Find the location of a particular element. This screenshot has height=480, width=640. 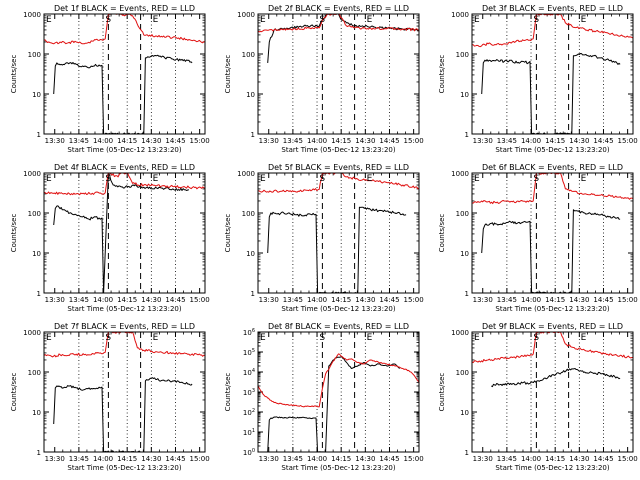

y-tick-label: 10² is located at coordinates (249, 412).